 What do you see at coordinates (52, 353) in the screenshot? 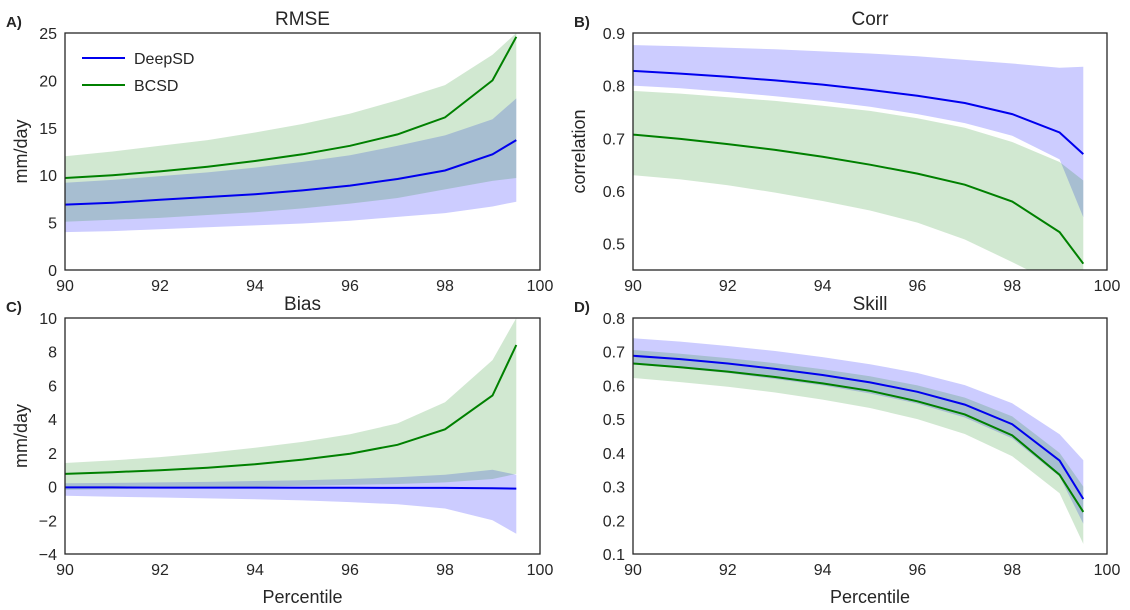
I see `y-tick-label: 8` at bounding box center [52, 353].